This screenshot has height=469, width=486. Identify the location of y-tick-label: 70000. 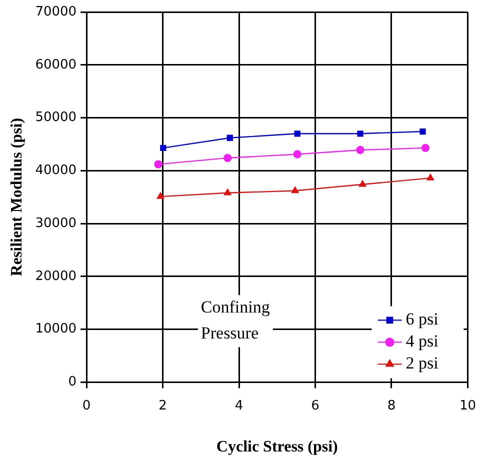
(56, 12).